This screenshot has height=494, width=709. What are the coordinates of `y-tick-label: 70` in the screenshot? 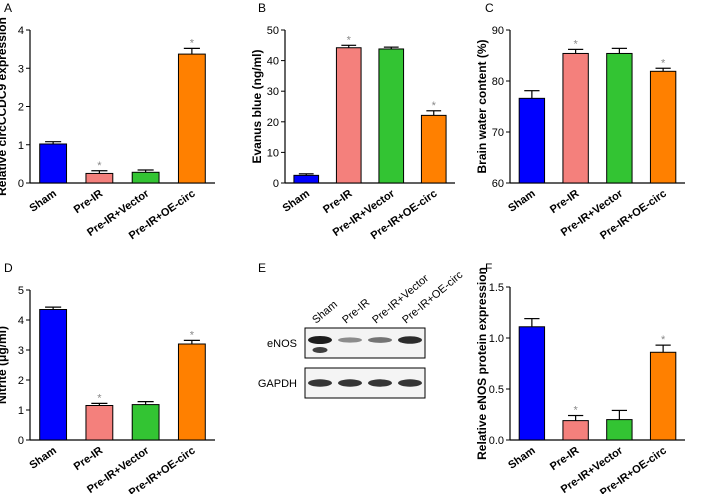 It's located at (498, 133).